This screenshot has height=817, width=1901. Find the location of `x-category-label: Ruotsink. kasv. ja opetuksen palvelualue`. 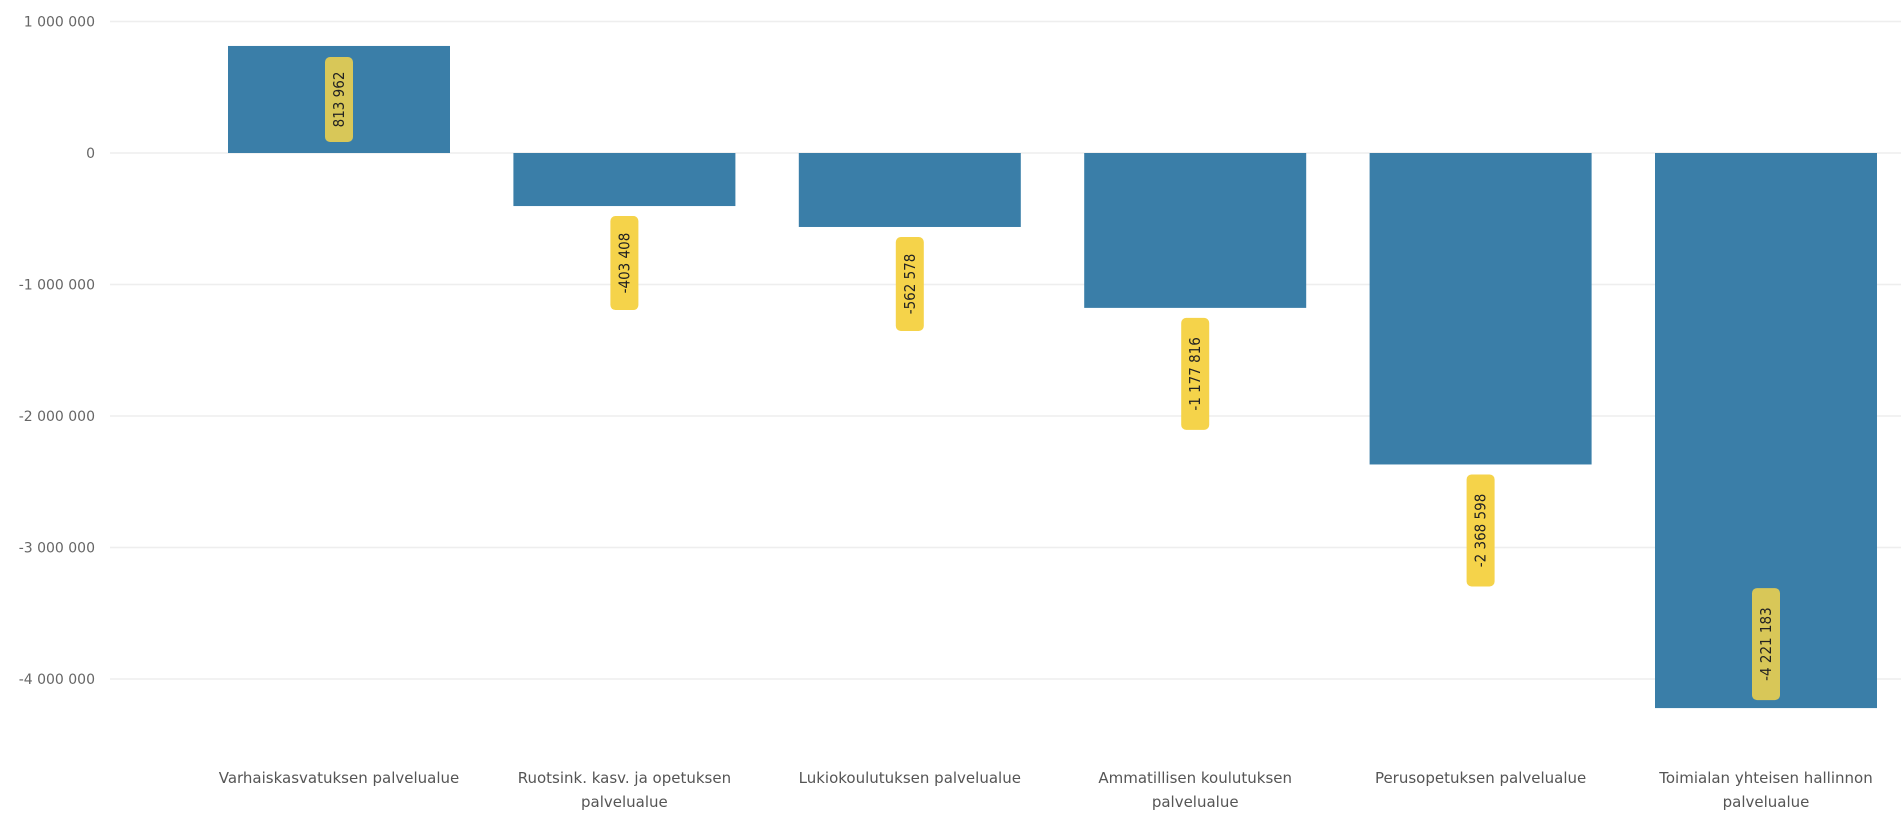

x-category-label: Ruotsink. kasv. ja opetuksen palvelualue is located at coordinates (624, 790).